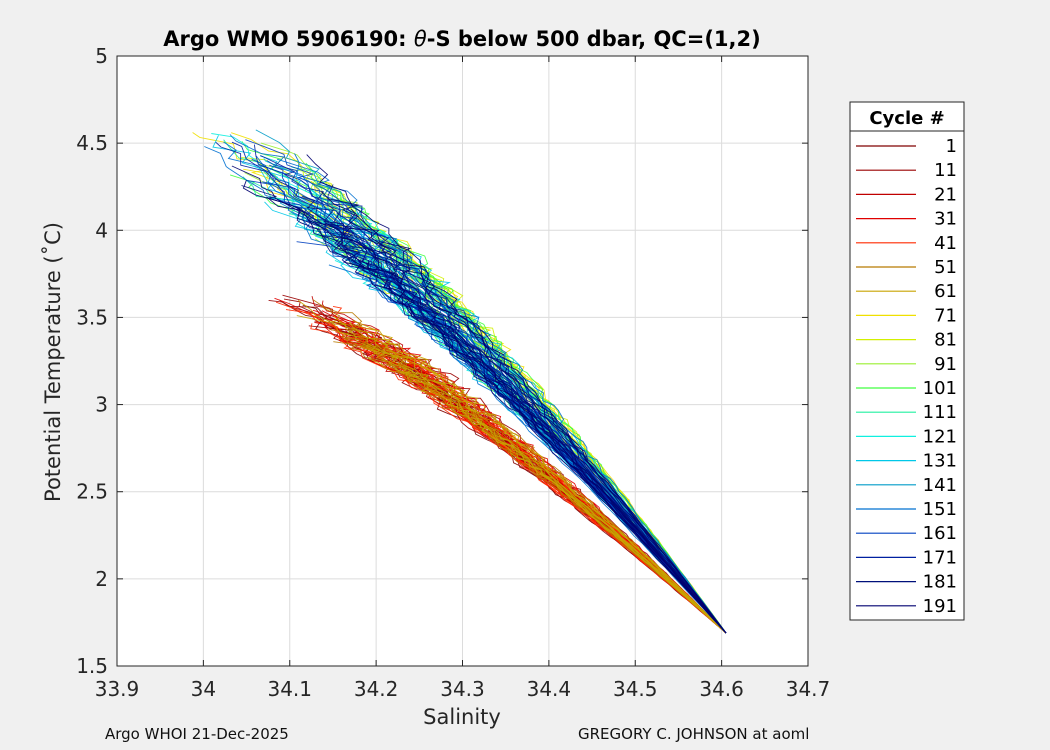 The width and height of the screenshot is (1050, 750). Describe the element at coordinates (53, 362) in the screenshot. I see `y-axis-label: Potential Temperature (˚C)` at that location.